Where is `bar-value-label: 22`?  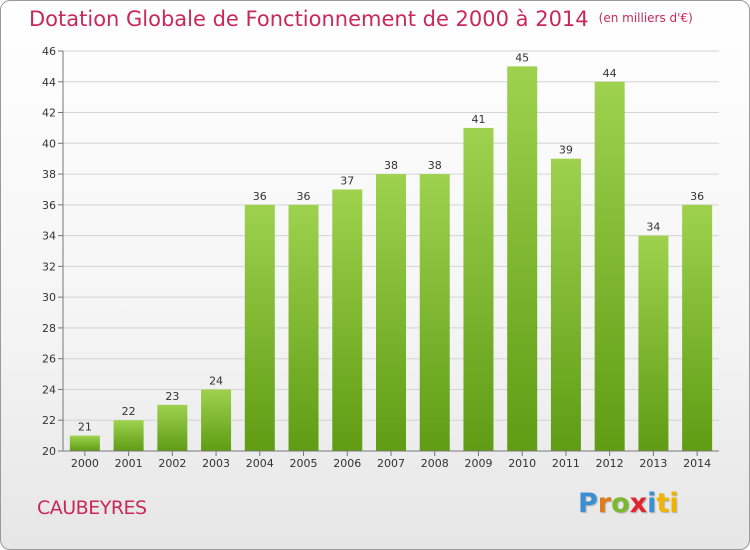
bar-value-label: 22 is located at coordinates (129, 411).